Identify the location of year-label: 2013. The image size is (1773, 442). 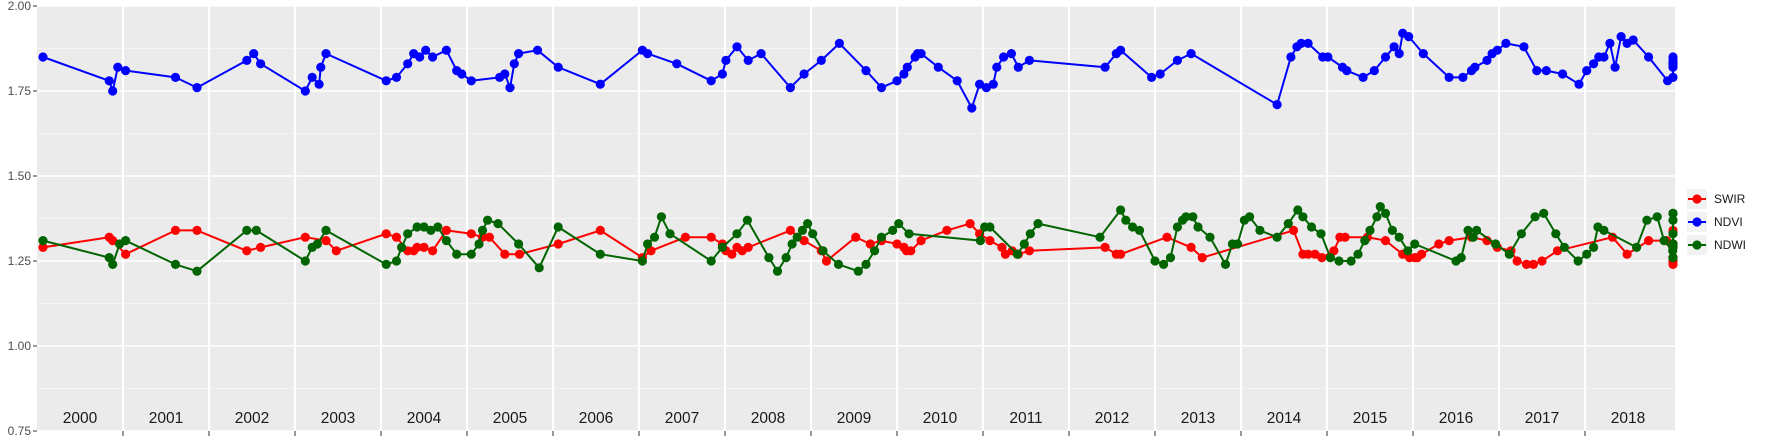
(1198, 418).